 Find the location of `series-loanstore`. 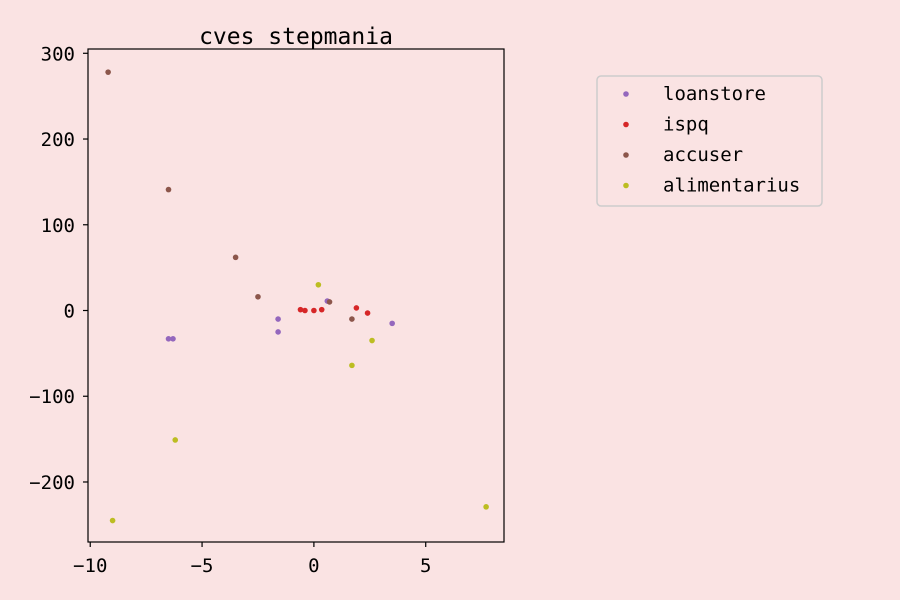

series-loanstore is located at coordinates (280, 320).